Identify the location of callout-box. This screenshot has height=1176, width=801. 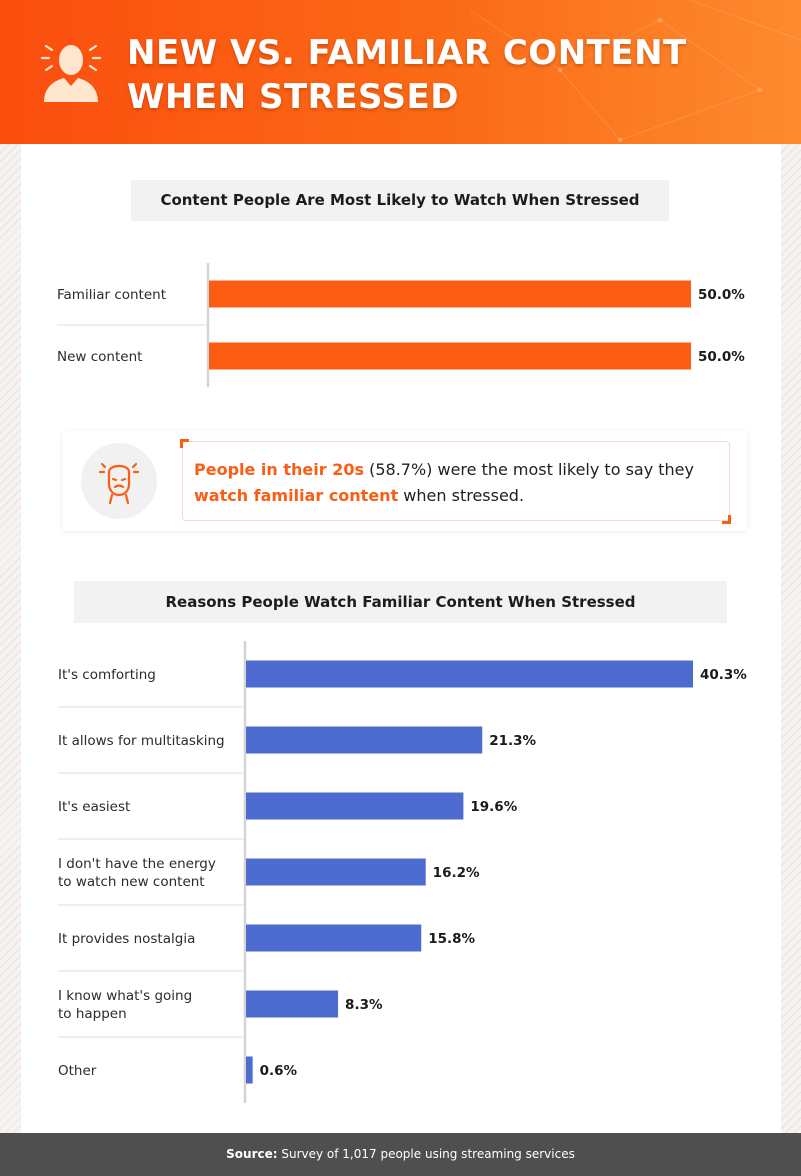
(456, 481).